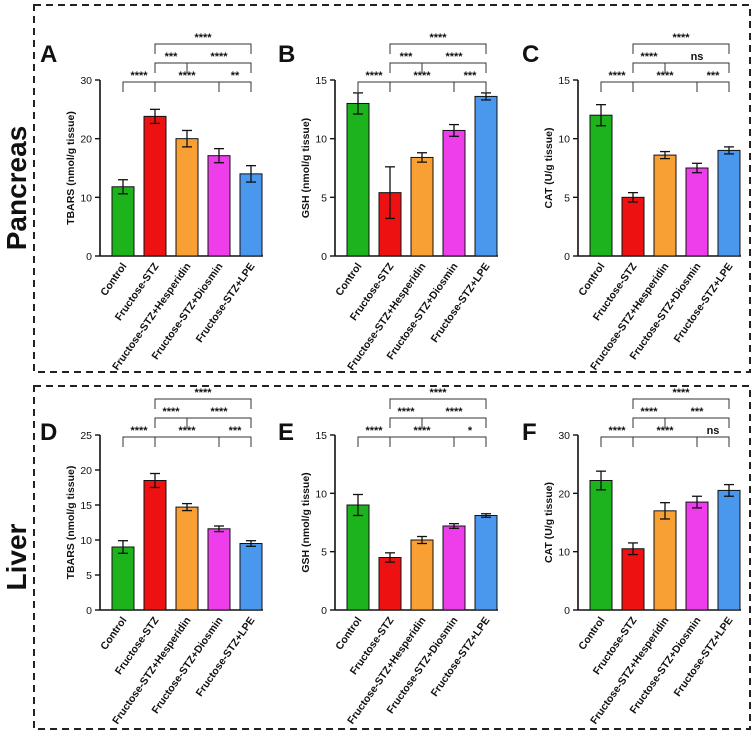 This screenshot has height=734, width=755. What do you see at coordinates (16, 556) in the screenshot?
I see `section-label-liver: Liver` at bounding box center [16, 556].